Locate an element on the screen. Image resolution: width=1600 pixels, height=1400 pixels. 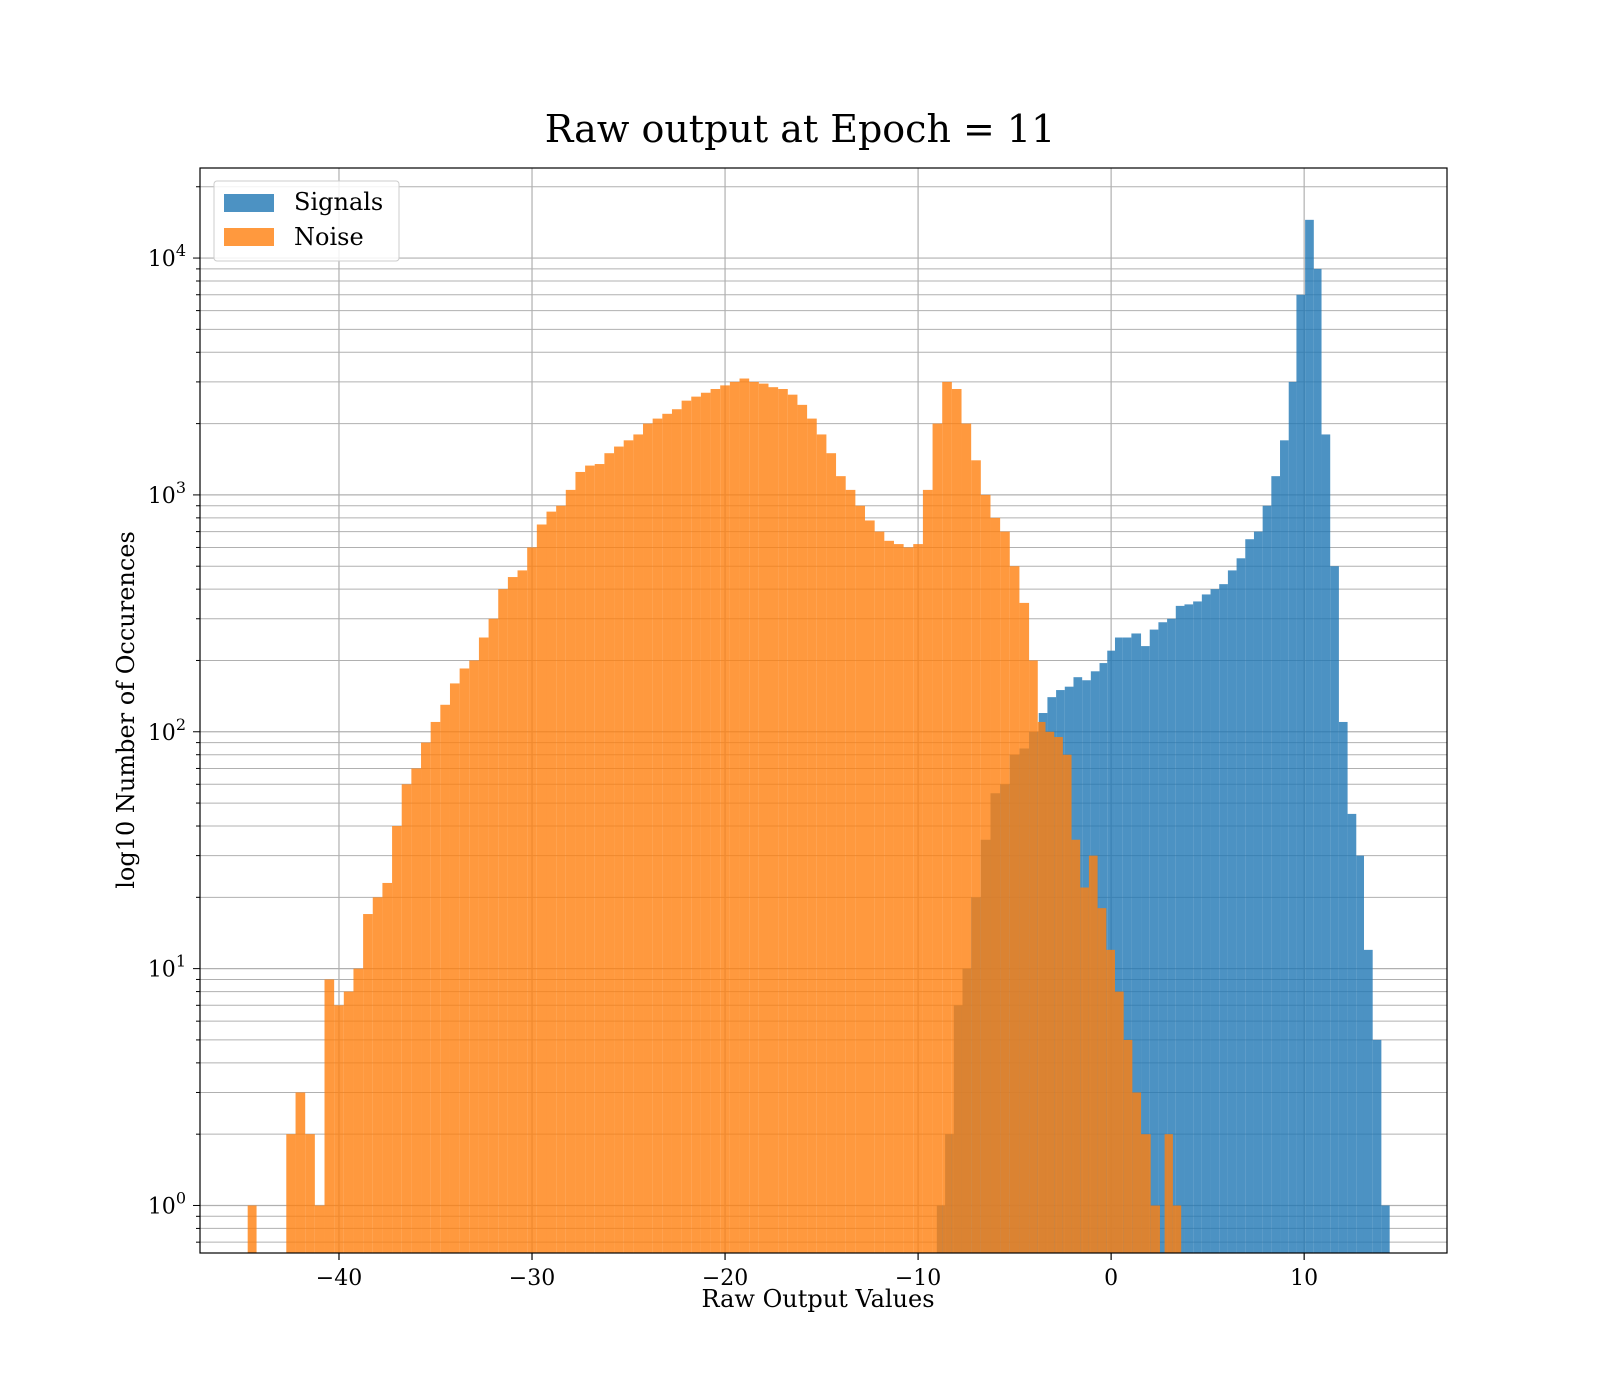
x-tick-label: −30 is located at coordinates (532, 1278).